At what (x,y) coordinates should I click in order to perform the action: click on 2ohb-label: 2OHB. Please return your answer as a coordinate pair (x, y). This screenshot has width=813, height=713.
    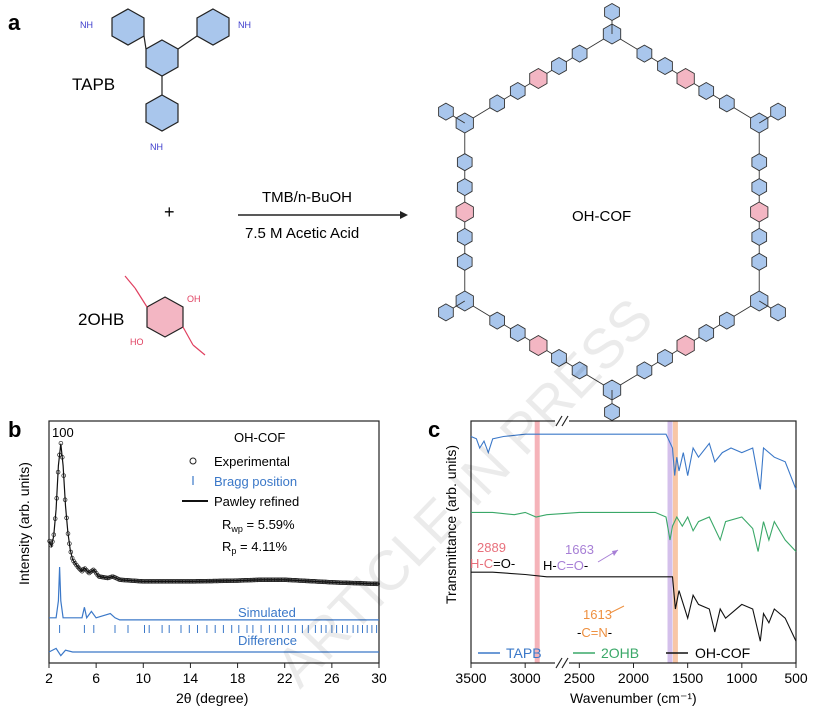
    Looking at the image, I should click on (101, 319).